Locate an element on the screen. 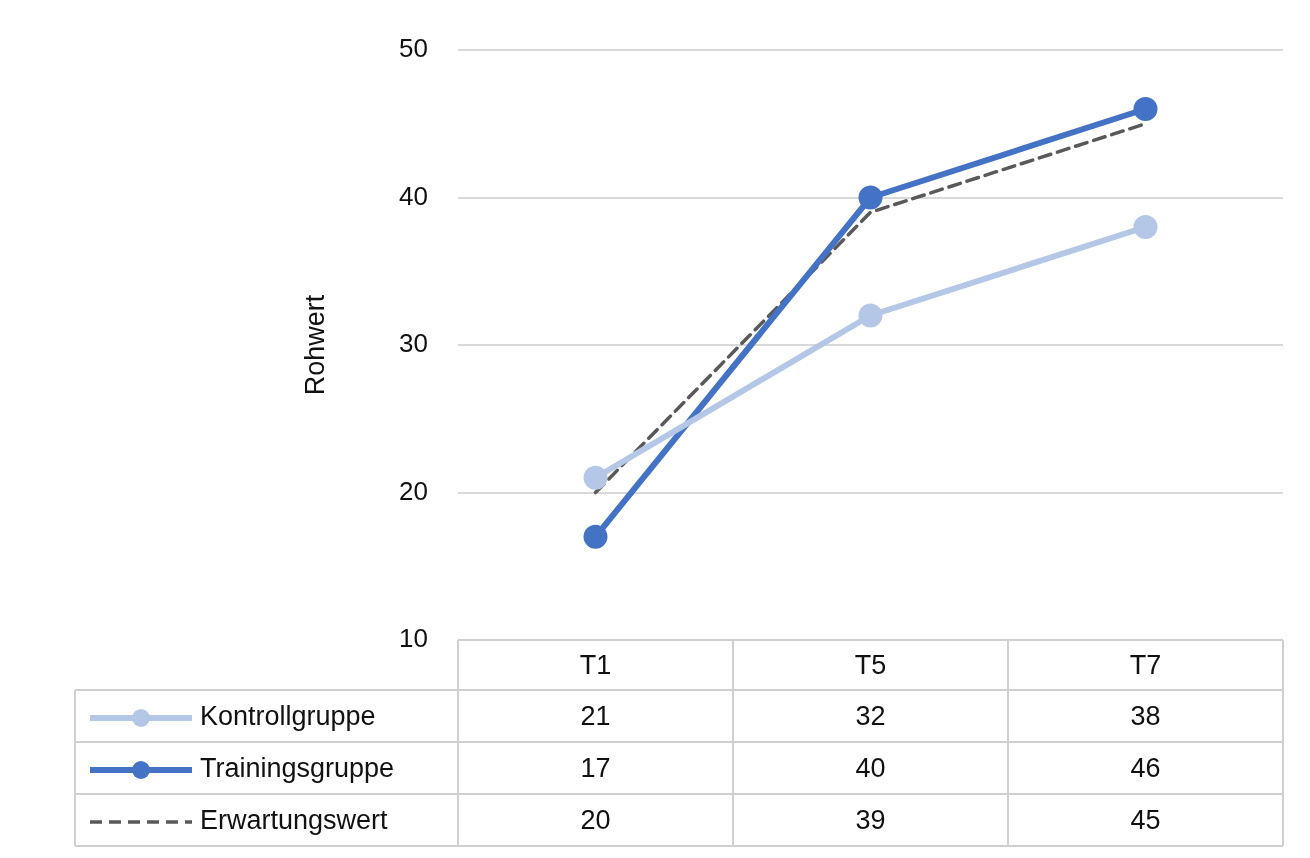 The image size is (1310, 858). data-label: 20 is located at coordinates (595, 820).